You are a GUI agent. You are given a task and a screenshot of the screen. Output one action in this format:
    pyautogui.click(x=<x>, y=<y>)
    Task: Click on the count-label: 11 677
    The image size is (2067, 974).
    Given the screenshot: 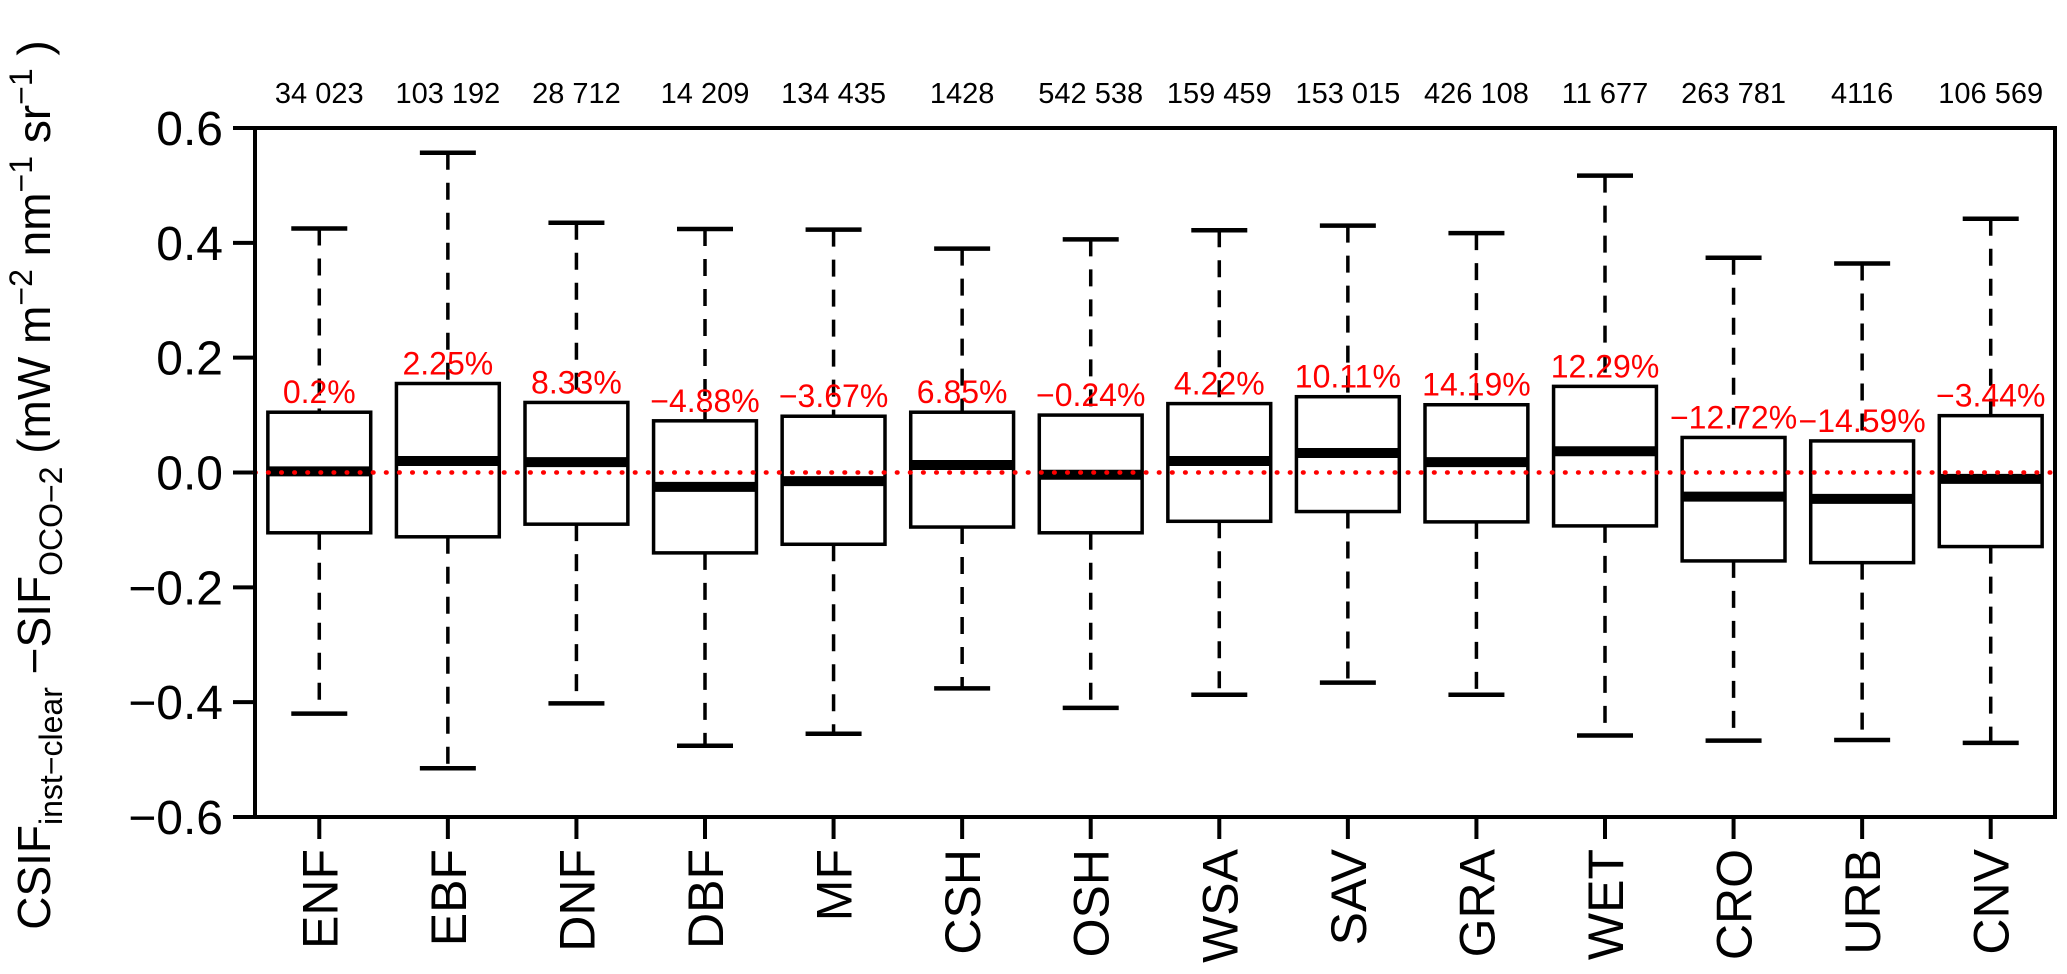 What is the action you would take?
    pyautogui.click(x=1605, y=94)
    